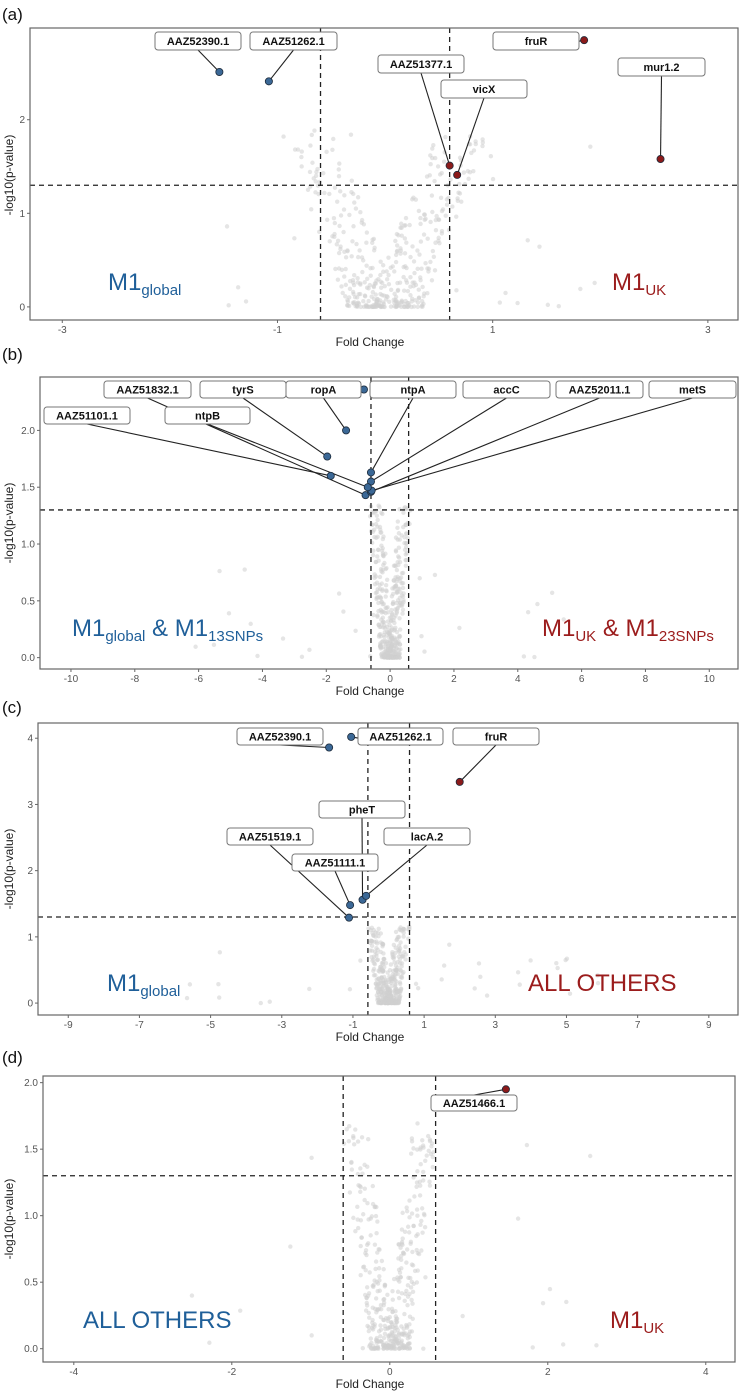 The height and width of the screenshot is (1398, 742). Describe the element at coordinates (242, 391) in the screenshot. I see `gene-label-text: tyrS` at that location.